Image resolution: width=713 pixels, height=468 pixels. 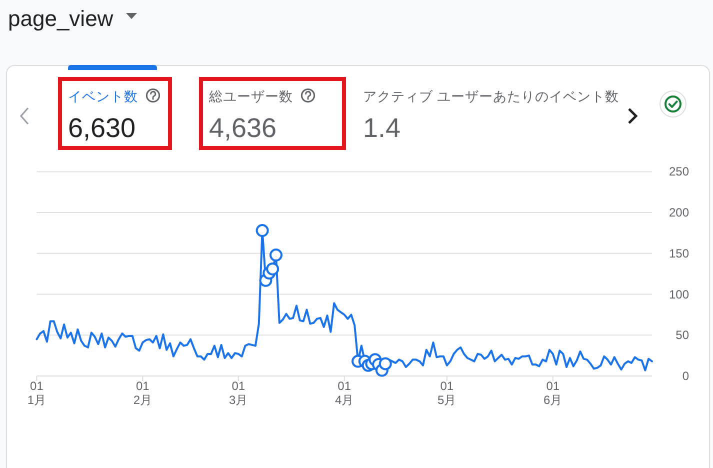 I want to click on text: page_view, so click(x=61, y=18).